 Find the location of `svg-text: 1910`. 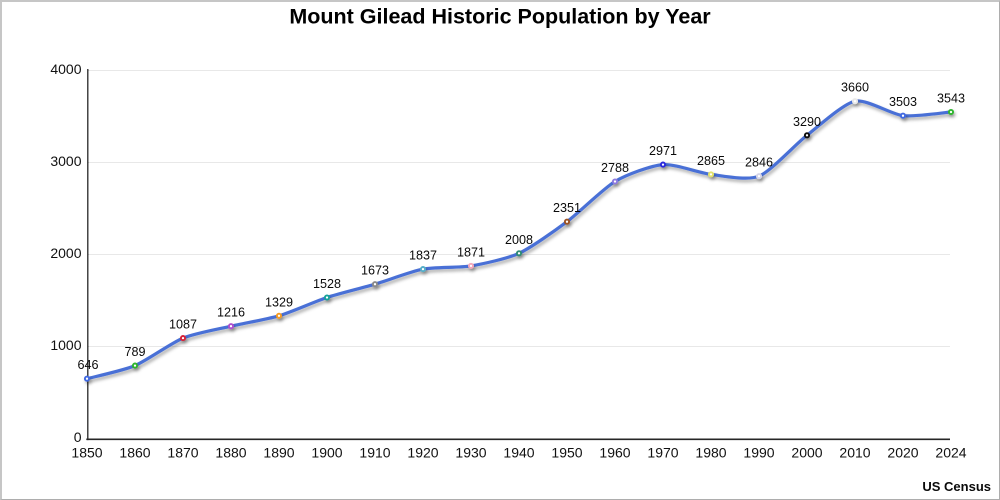

svg-text: 1910 is located at coordinates (374, 453).